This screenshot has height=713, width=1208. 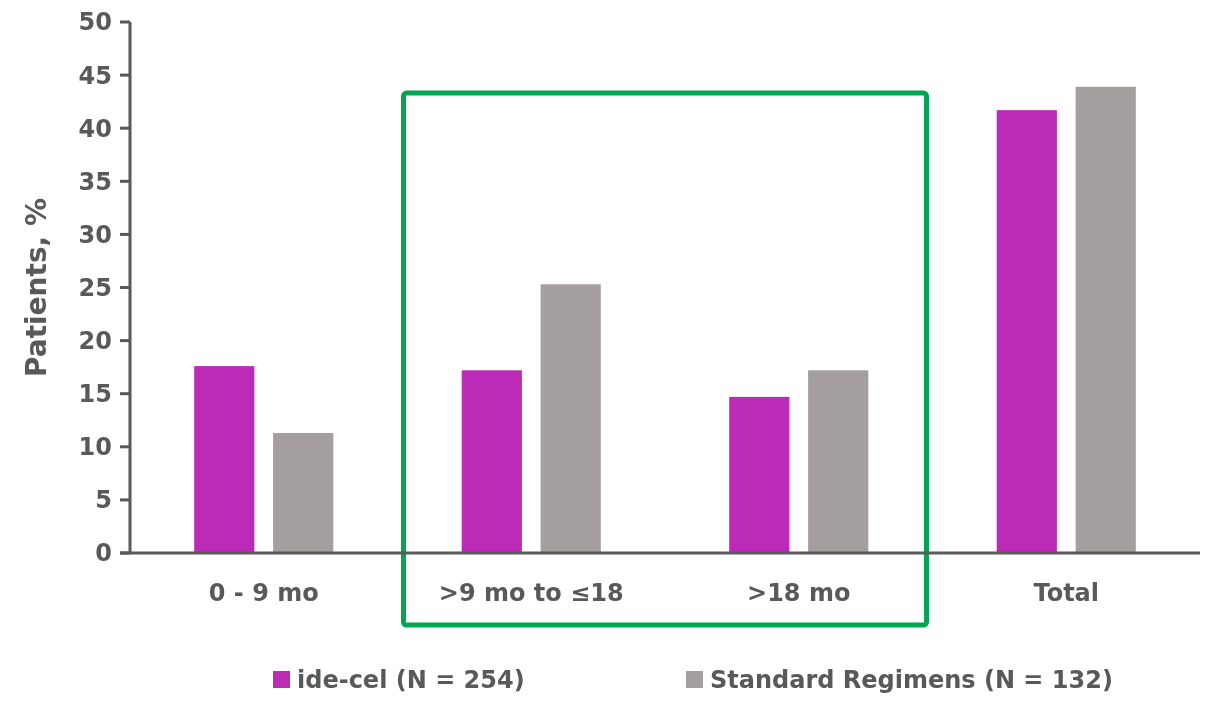 I want to click on y-tick-label: 5, so click(x=103, y=500).